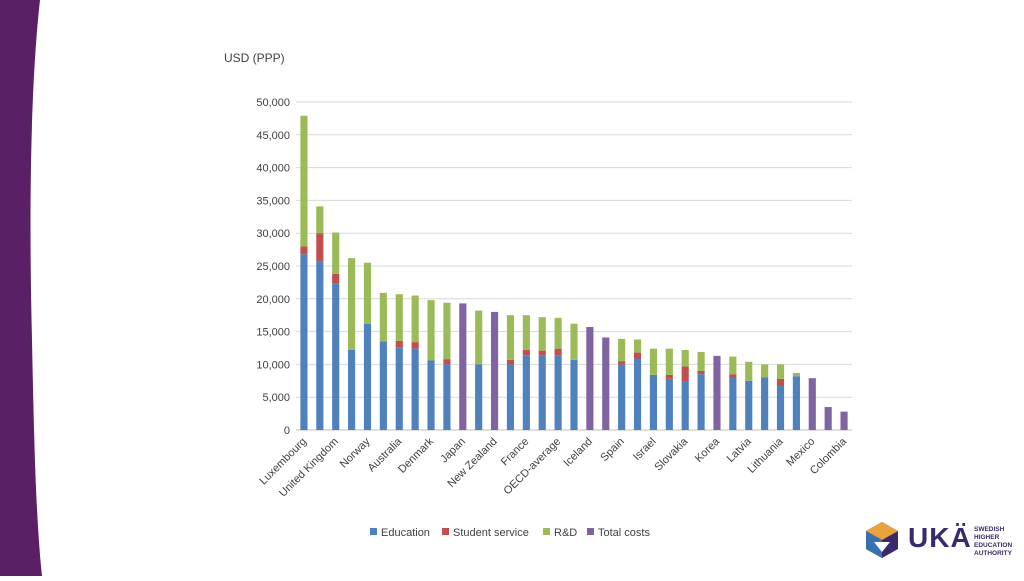 The image size is (1024, 581). What do you see at coordinates (740, 450) in the screenshot?
I see `x-tick-label: Latvia` at bounding box center [740, 450].